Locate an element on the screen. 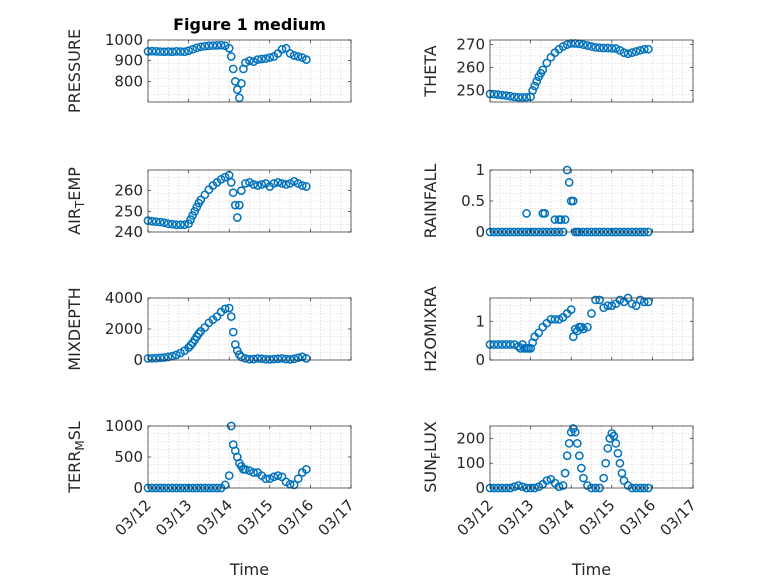  y-tick-label: 900 is located at coordinates (128, 61).